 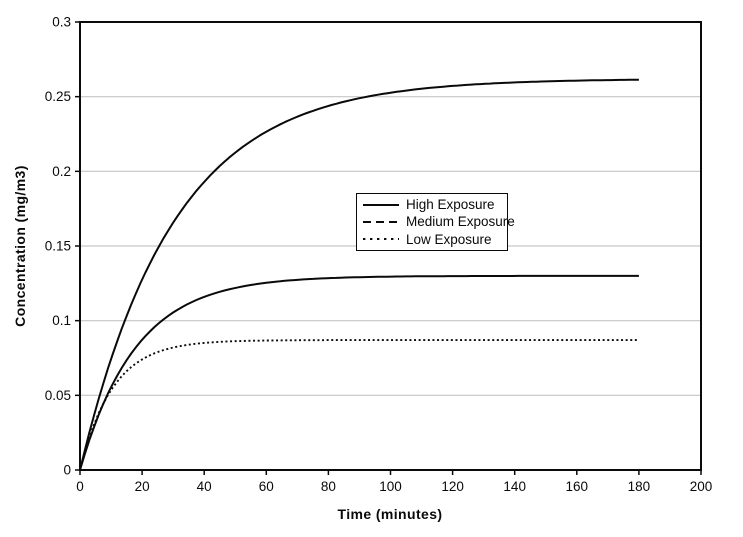 What do you see at coordinates (381, 204) in the screenshot?
I see `solid-line-sample-icon` at bounding box center [381, 204].